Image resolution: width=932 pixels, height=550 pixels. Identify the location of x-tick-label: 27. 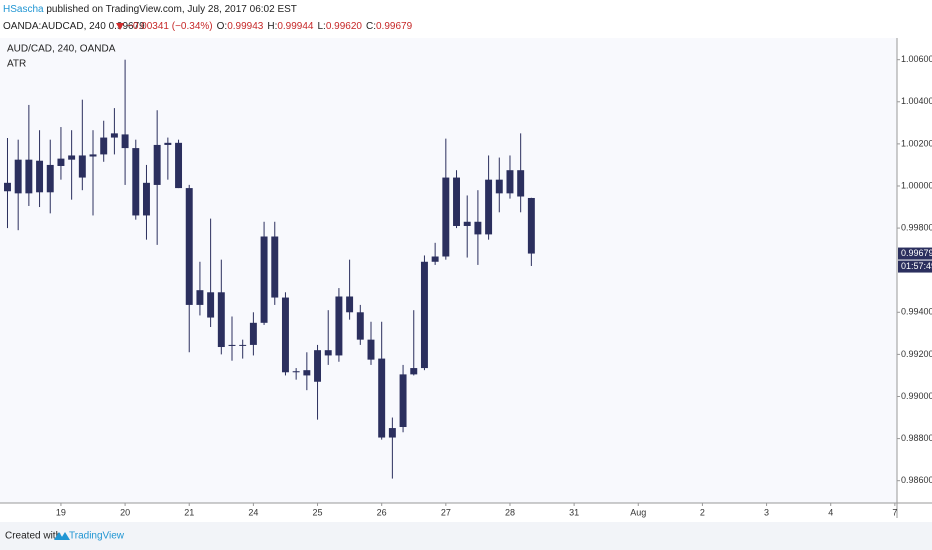
(446, 512).